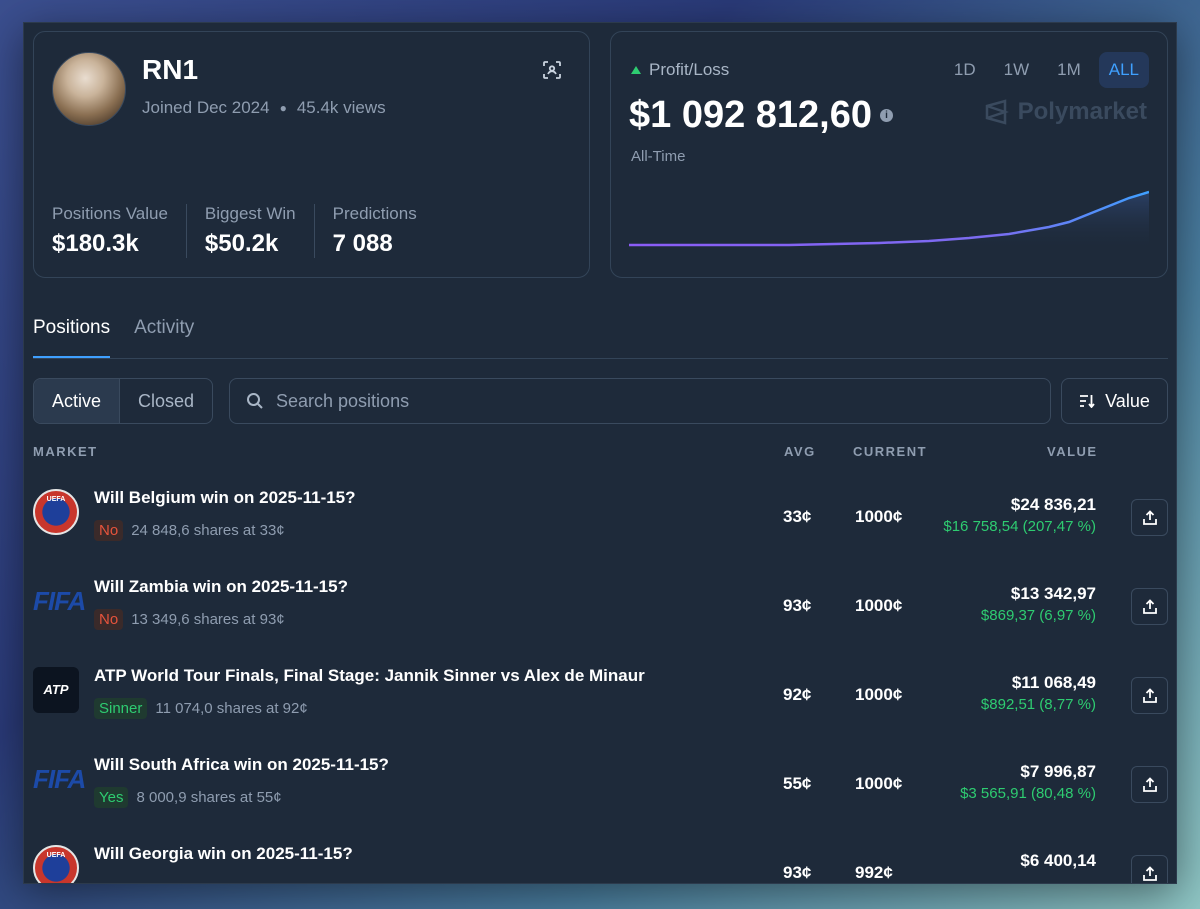  Describe the element at coordinates (166, 401) in the screenshot. I see `filter-closed-button: Closed` at that location.